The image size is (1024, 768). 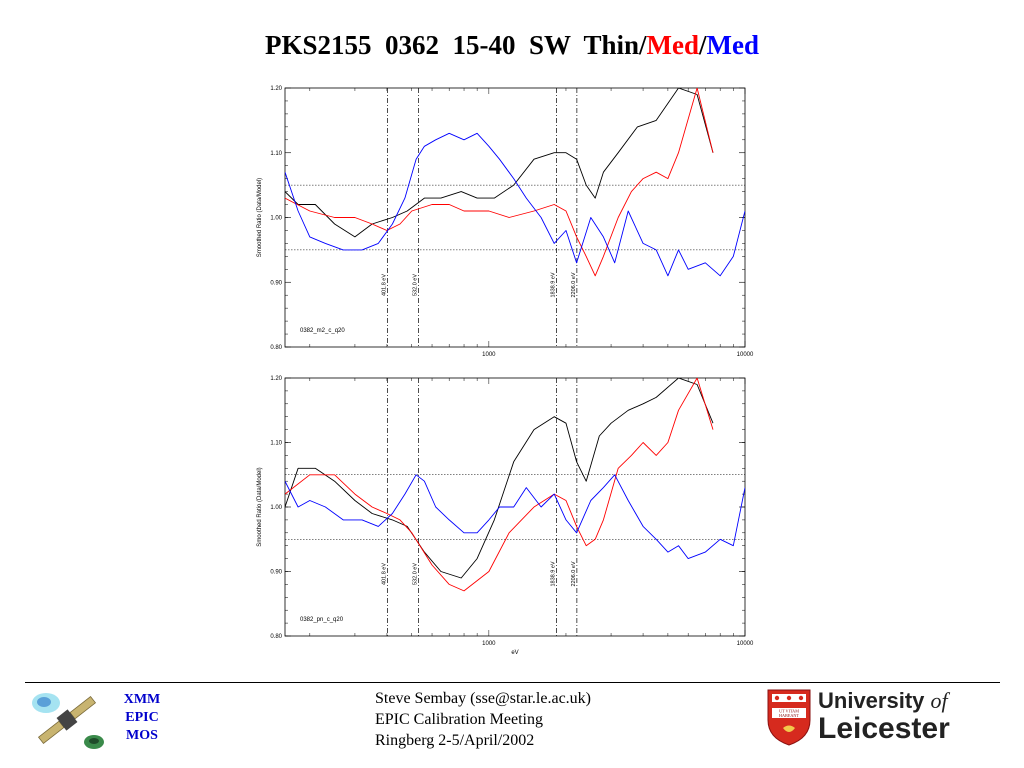 What do you see at coordinates (455, 740) in the screenshot?
I see `credits-venue: Ringberg 2-5/April/2002` at bounding box center [455, 740].